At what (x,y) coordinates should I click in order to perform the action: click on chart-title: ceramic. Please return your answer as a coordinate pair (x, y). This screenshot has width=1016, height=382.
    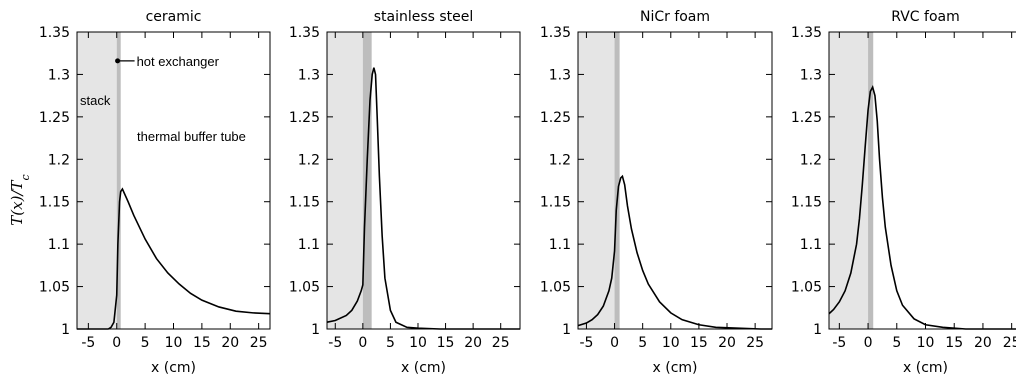
    Looking at the image, I should click on (174, 17).